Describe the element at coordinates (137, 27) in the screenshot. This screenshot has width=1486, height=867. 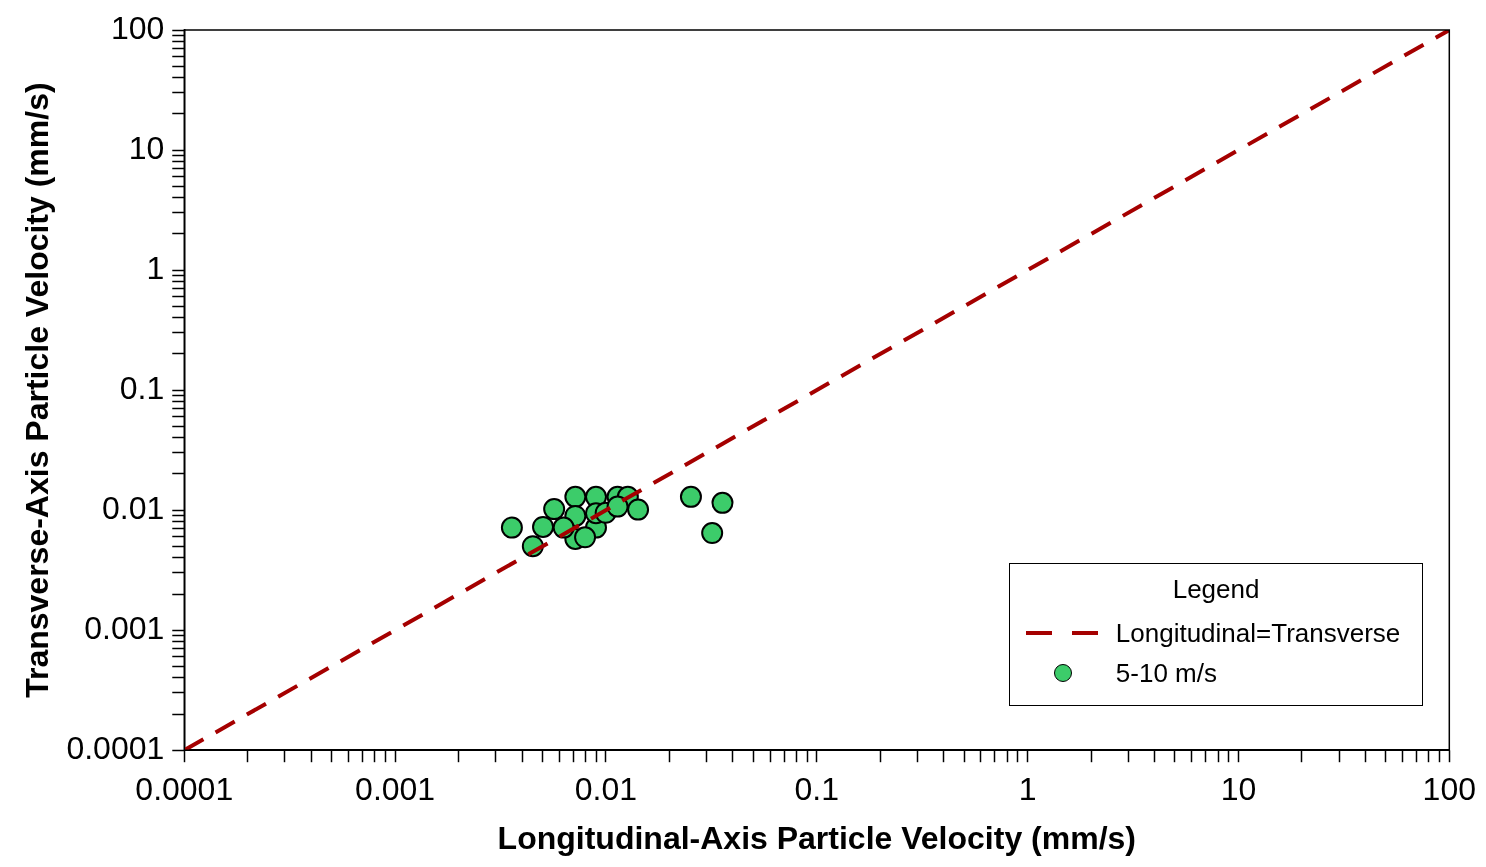
I see `y-tick-label: 100` at that location.